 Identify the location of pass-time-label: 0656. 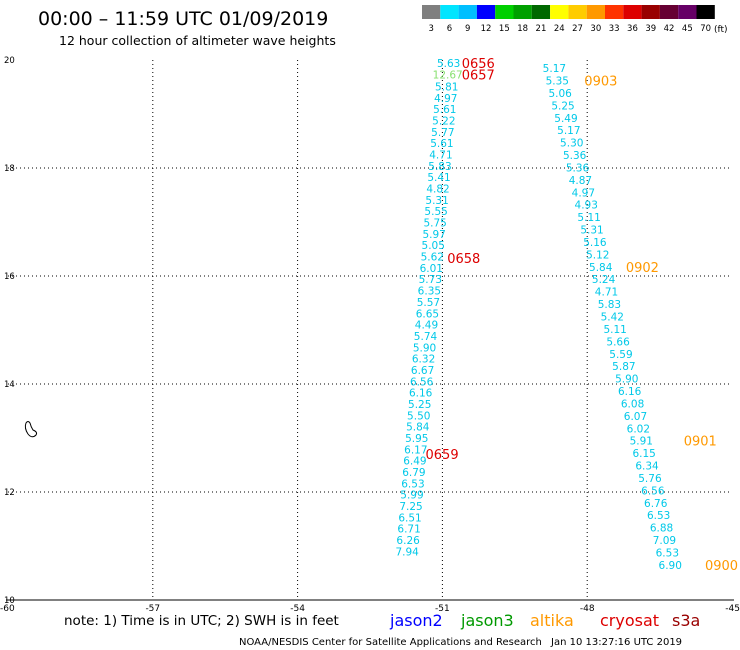
(478, 64).